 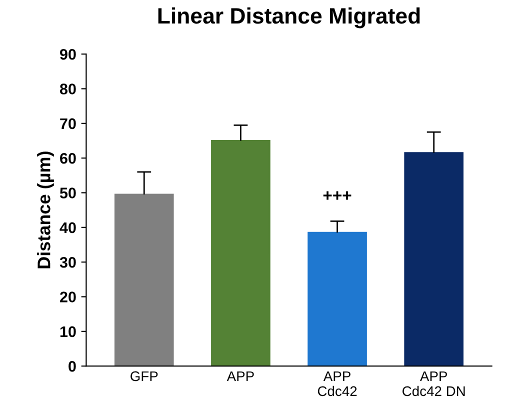 I want to click on y-tick-label: 90, so click(x=68, y=54).